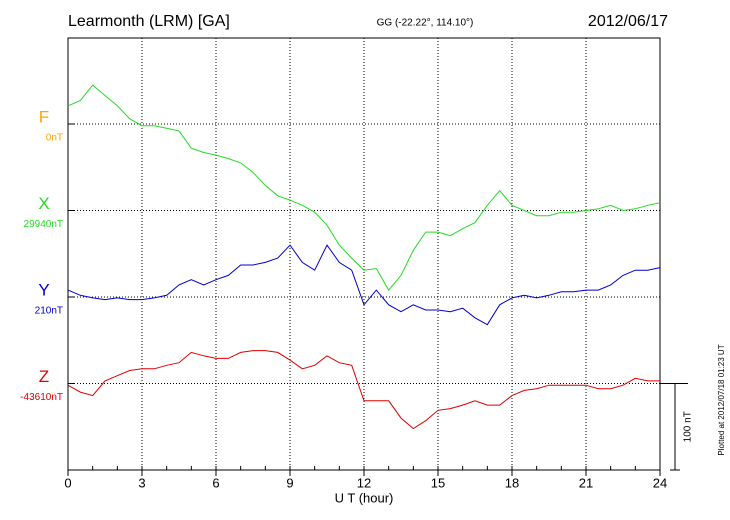 This screenshot has height=520, width=730. Describe the element at coordinates (688, 426) in the screenshot. I see `scale-label: 100 nT` at that location.